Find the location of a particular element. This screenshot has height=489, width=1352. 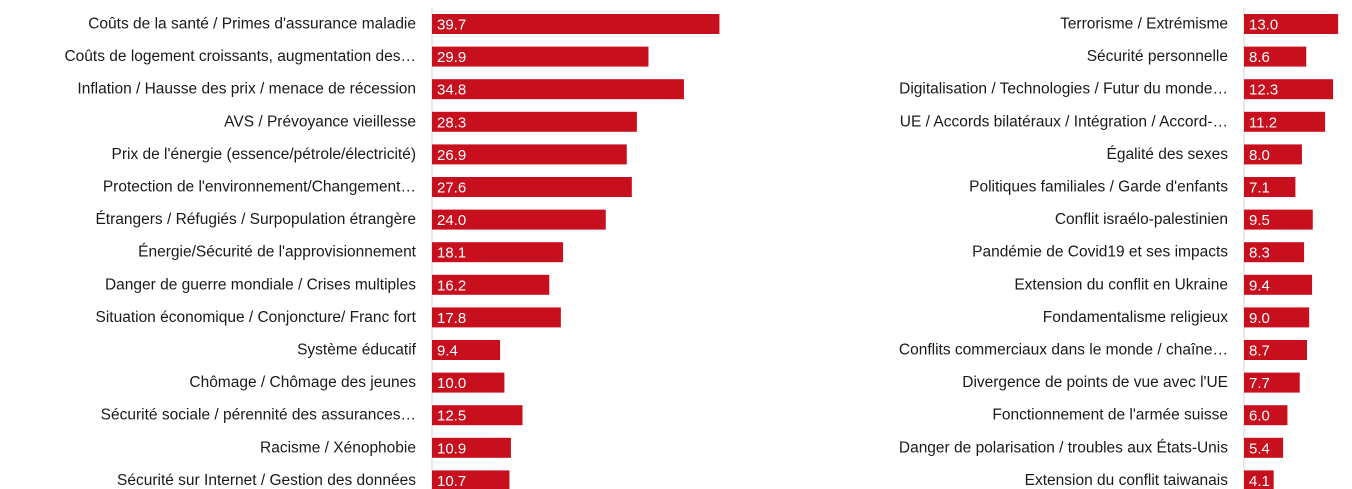

category-label: Terrorisme / Extrémisme is located at coordinates (1144, 24).